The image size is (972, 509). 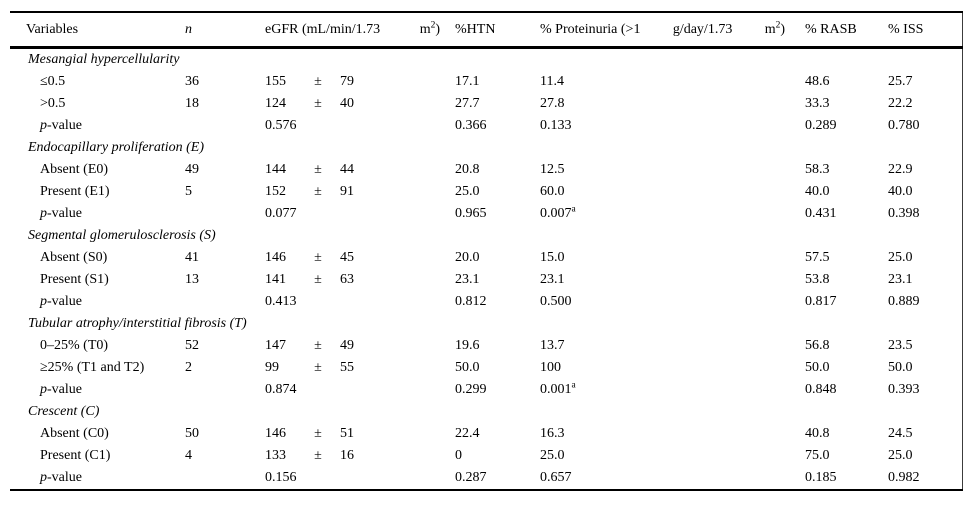 I want to click on cell-proteinuria: 0.133, so click(x=556, y=125).